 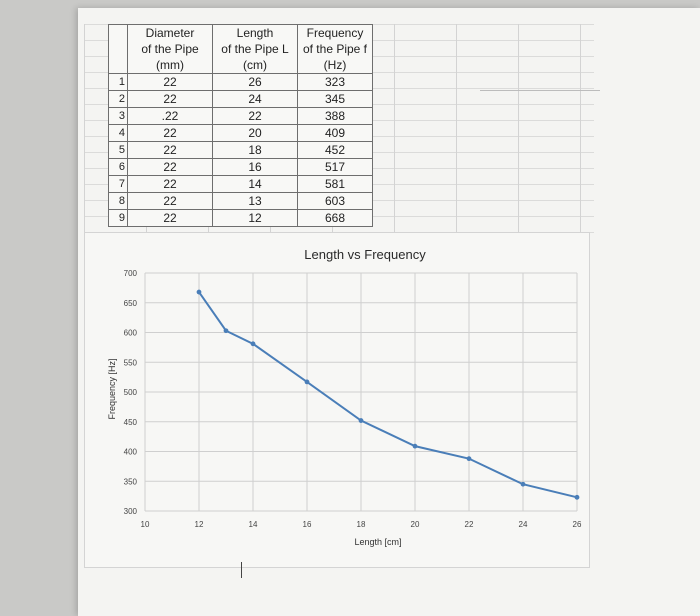 I want to click on row-index: 8, so click(x=118, y=201).